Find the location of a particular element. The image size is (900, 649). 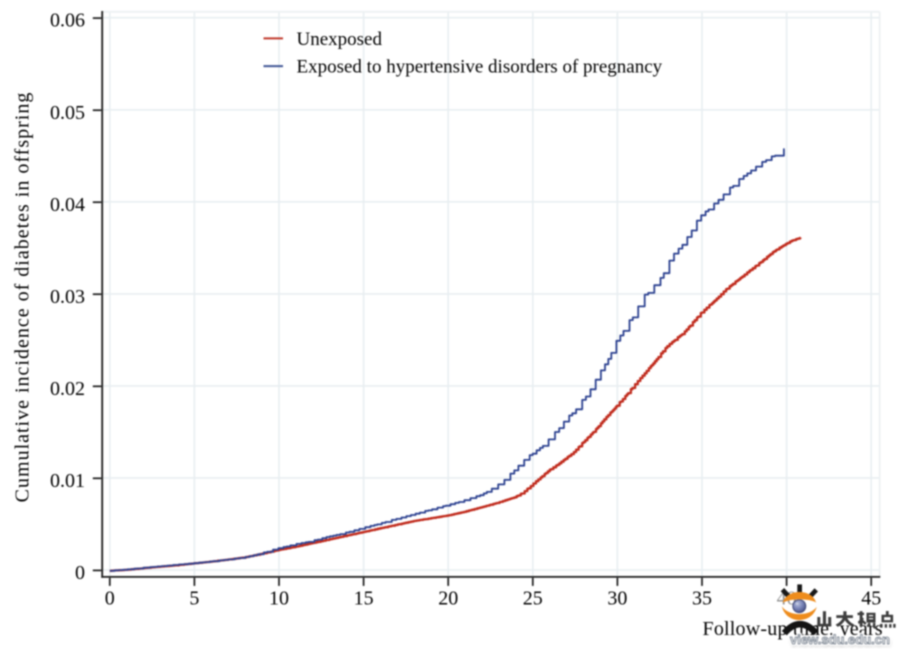

svg-text: 0.03 is located at coordinates (67, 297).